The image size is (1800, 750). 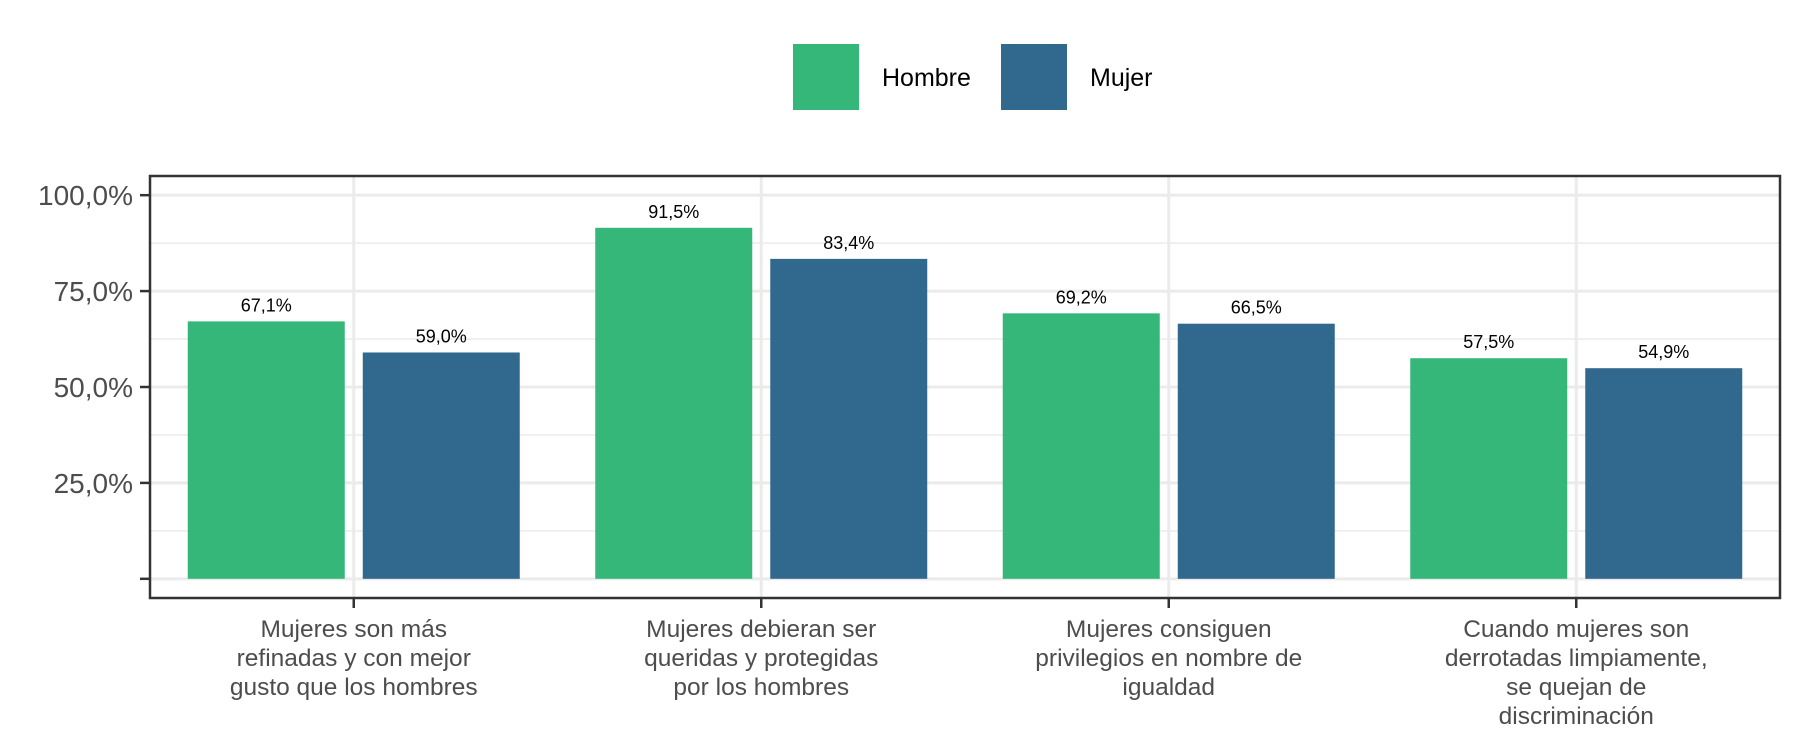 I want to click on y-tick-label: 100,0%, so click(x=85, y=195).